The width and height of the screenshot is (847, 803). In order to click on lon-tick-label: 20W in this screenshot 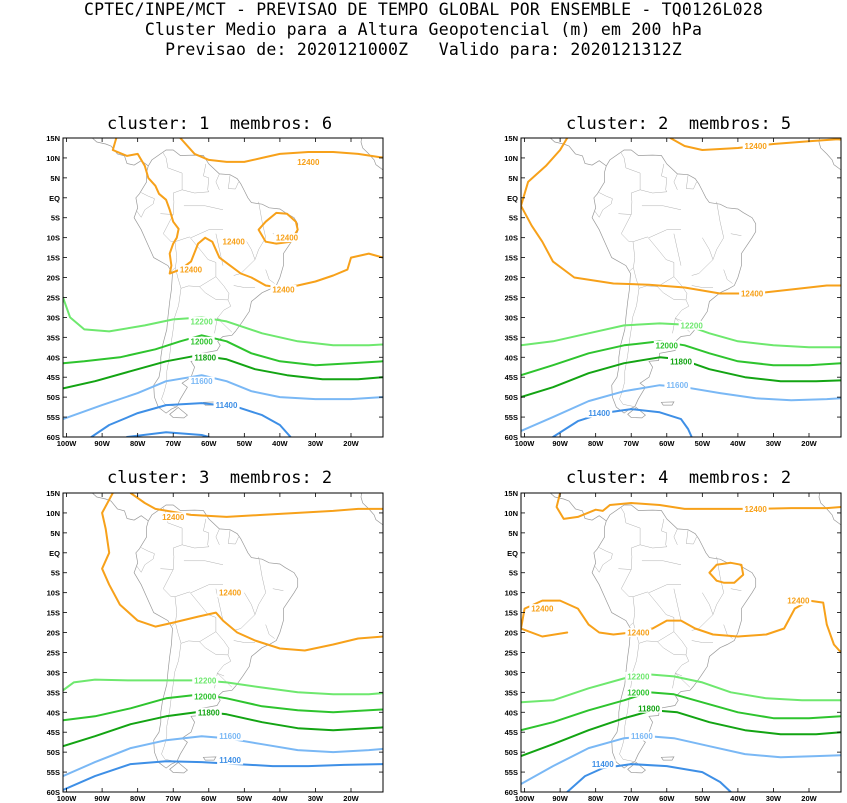, I will do `click(351, 798)`.